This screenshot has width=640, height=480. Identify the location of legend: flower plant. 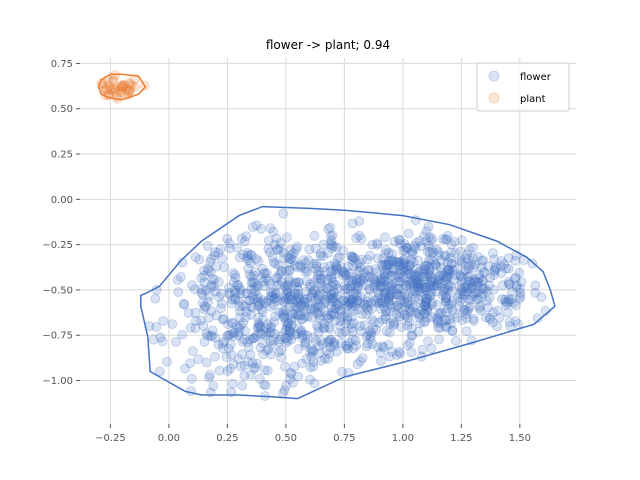
(523, 87).